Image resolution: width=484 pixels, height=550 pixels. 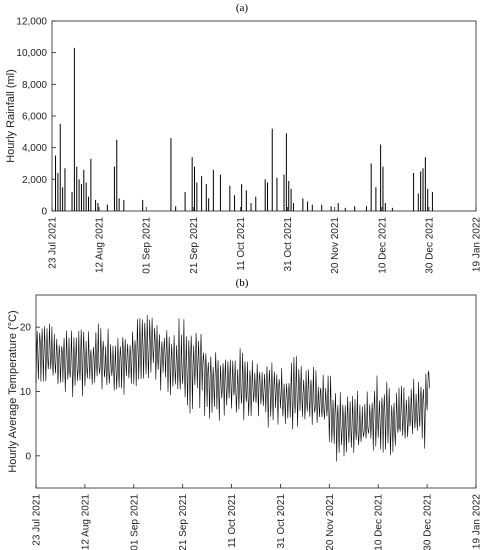 I want to click on y-axis-label: Hourly Average Temperature (°C), so click(x=13, y=391).